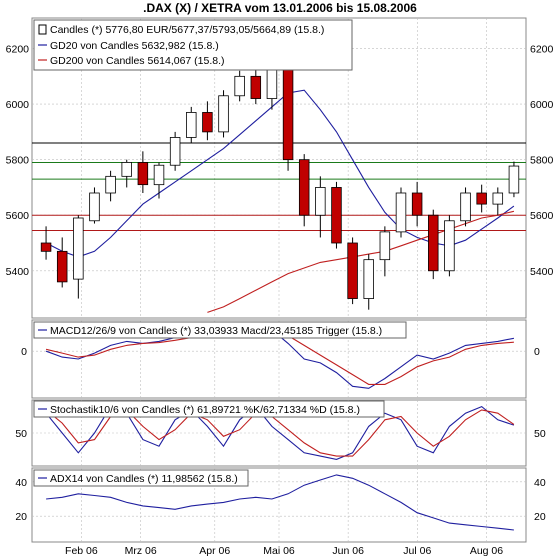 The height and width of the screenshot is (560, 560). Describe the element at coordinates (21, 483) in the screenshot. I see `adx-y-tick-left: 40` at that location.